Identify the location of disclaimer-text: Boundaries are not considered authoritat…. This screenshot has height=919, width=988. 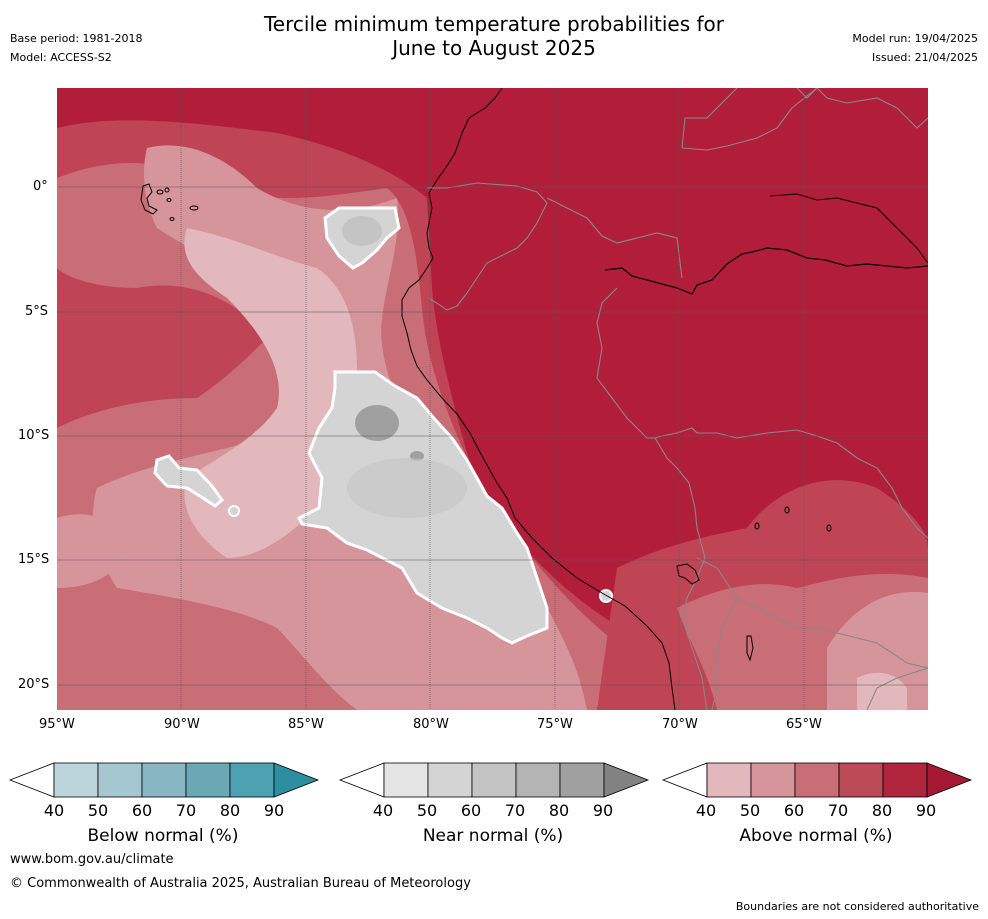
(857, 906).